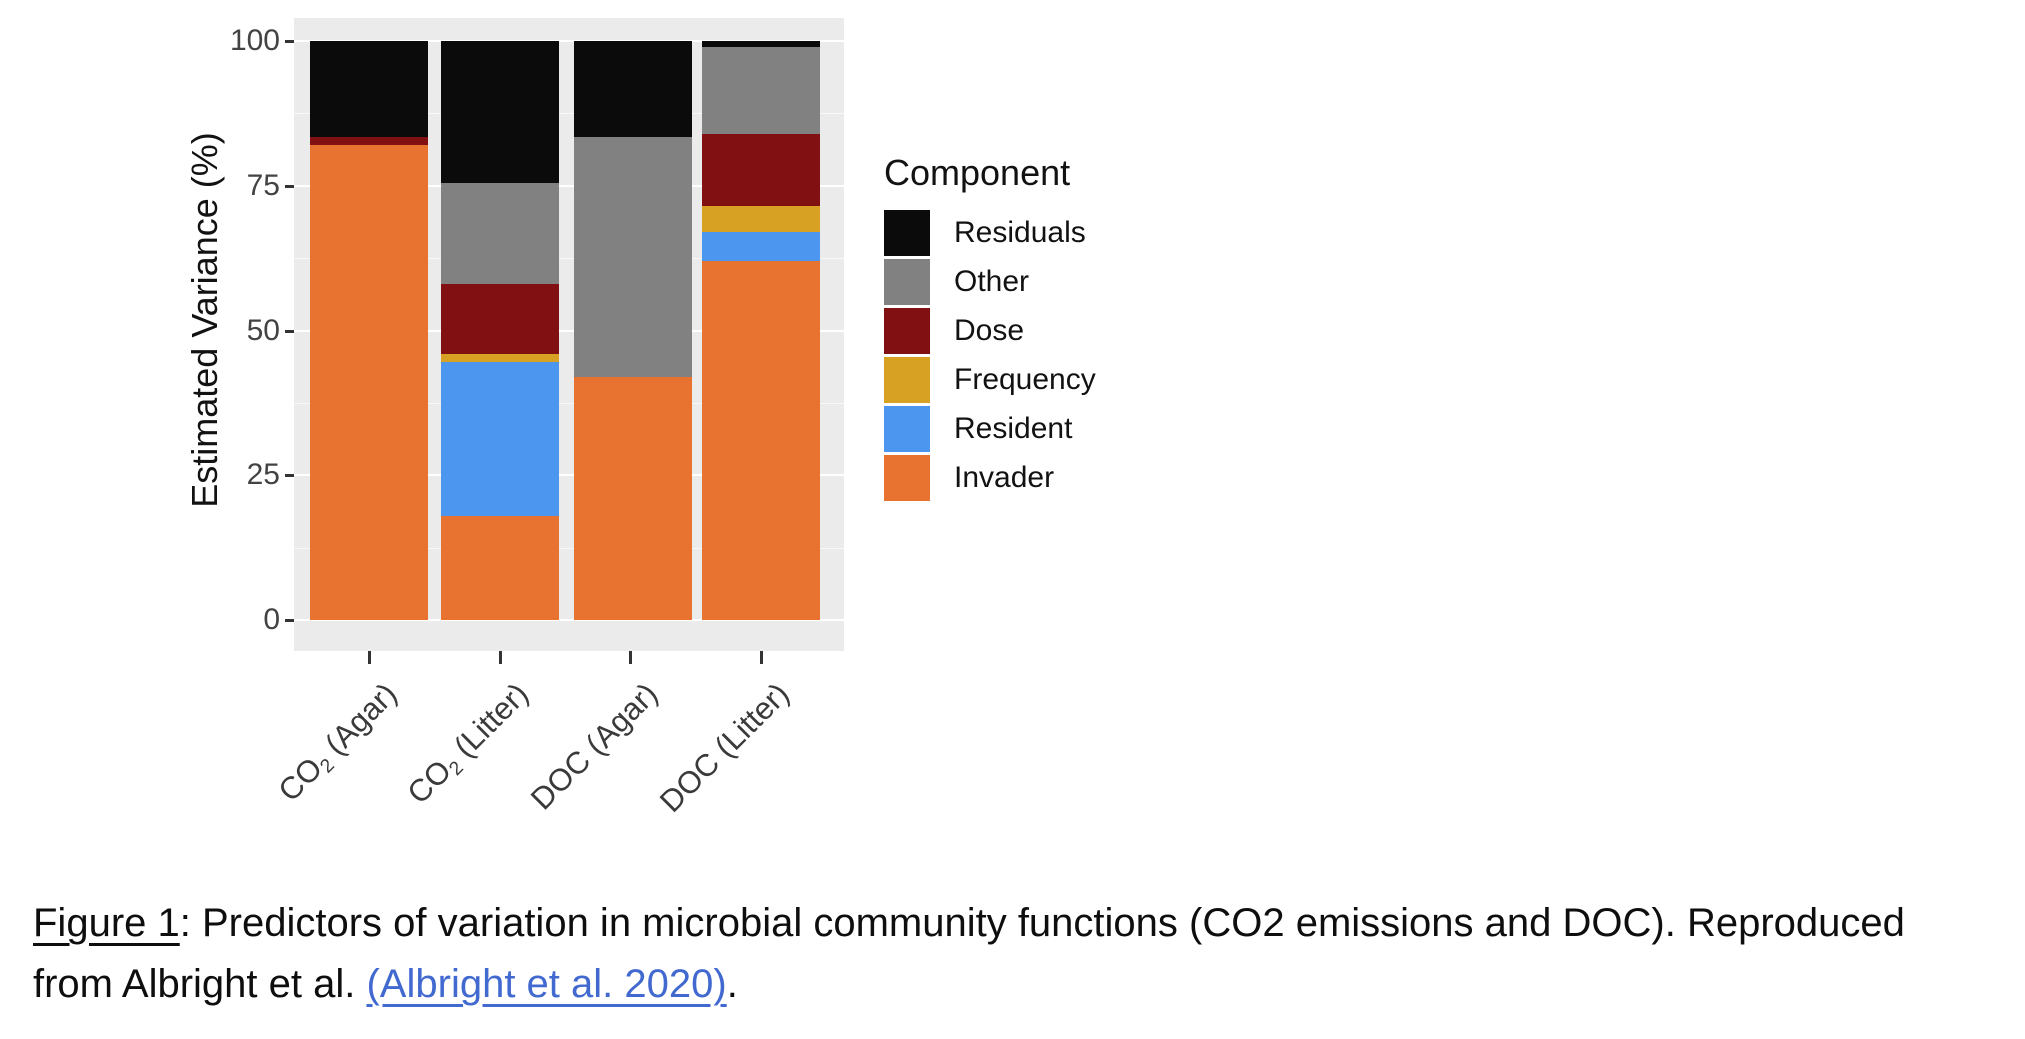  I want to click on legend-label-frequency: Frequency, so click(1025, 379).